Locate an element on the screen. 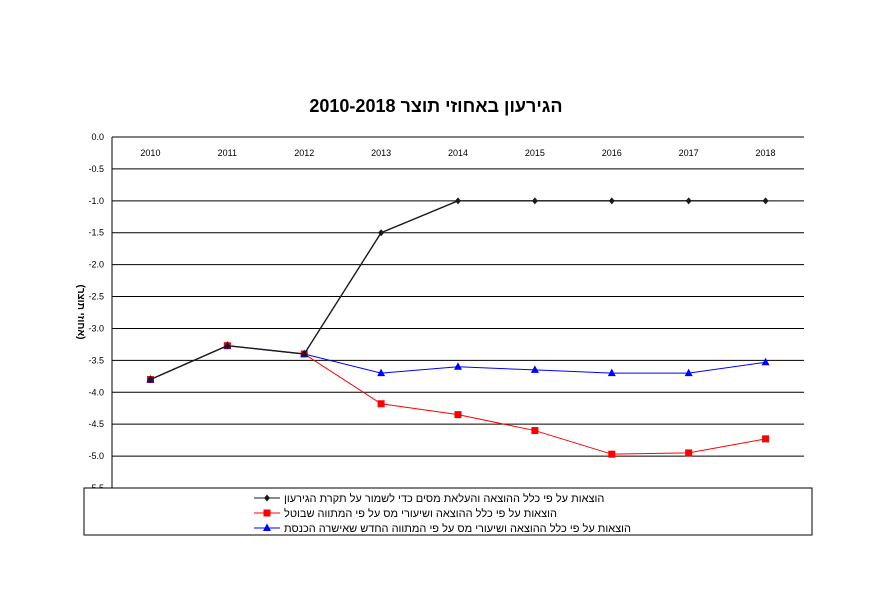 This screenshot has height=616, width=871. x-category-label: 2013 is located at coordinates (381, 153).